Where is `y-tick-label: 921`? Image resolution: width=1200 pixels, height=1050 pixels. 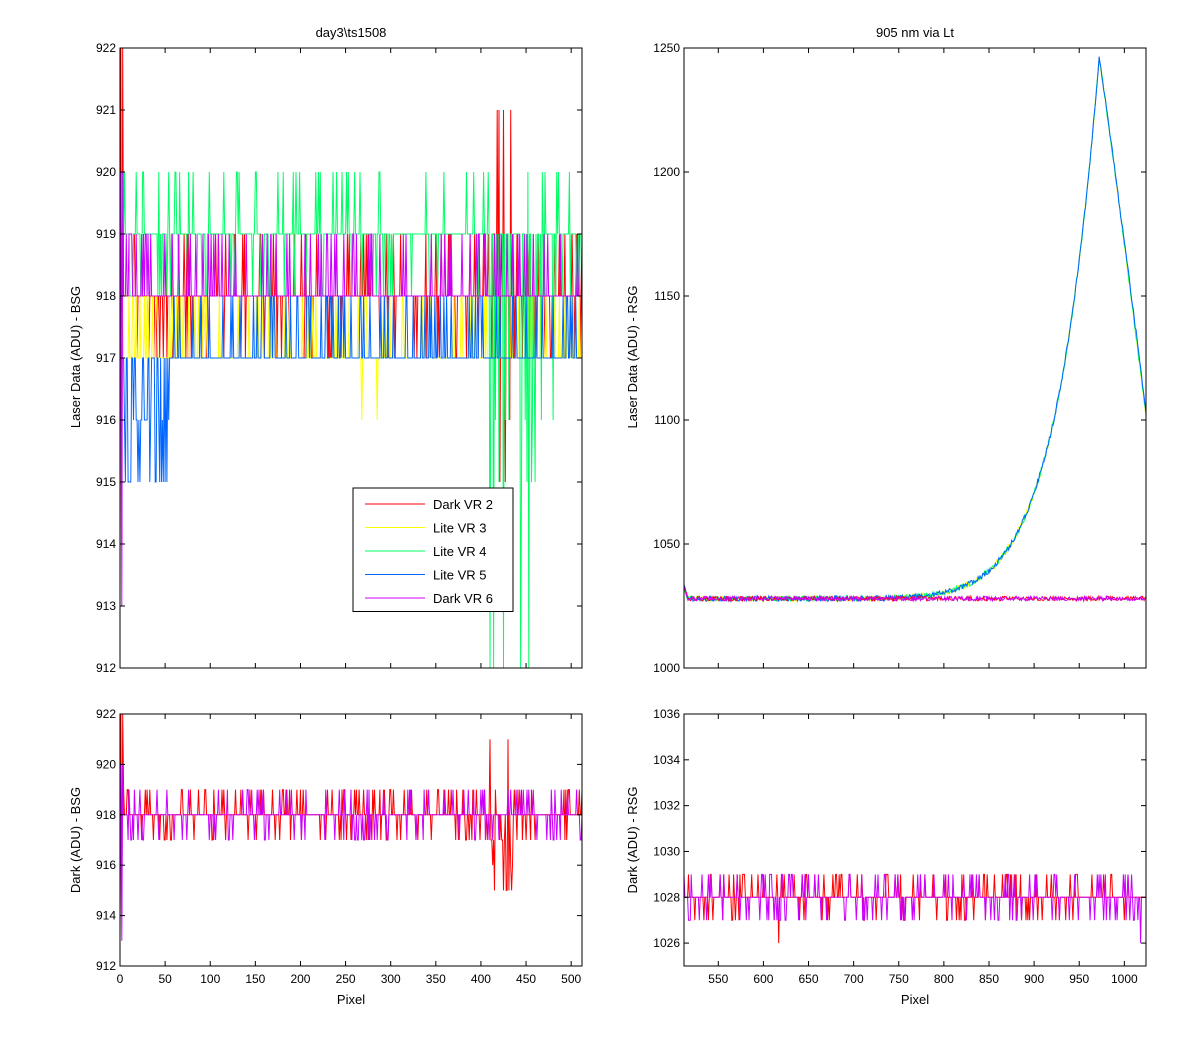 y-tick-label: 921 is located at coordinates (106, 110).